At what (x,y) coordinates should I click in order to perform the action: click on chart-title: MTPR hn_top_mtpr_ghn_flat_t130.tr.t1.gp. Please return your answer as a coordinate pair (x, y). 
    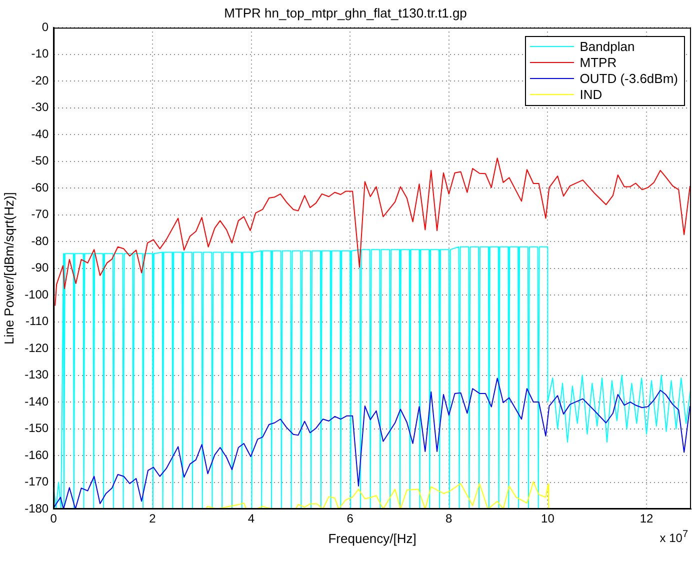
    Looking at the image, I should click on (345, 12).